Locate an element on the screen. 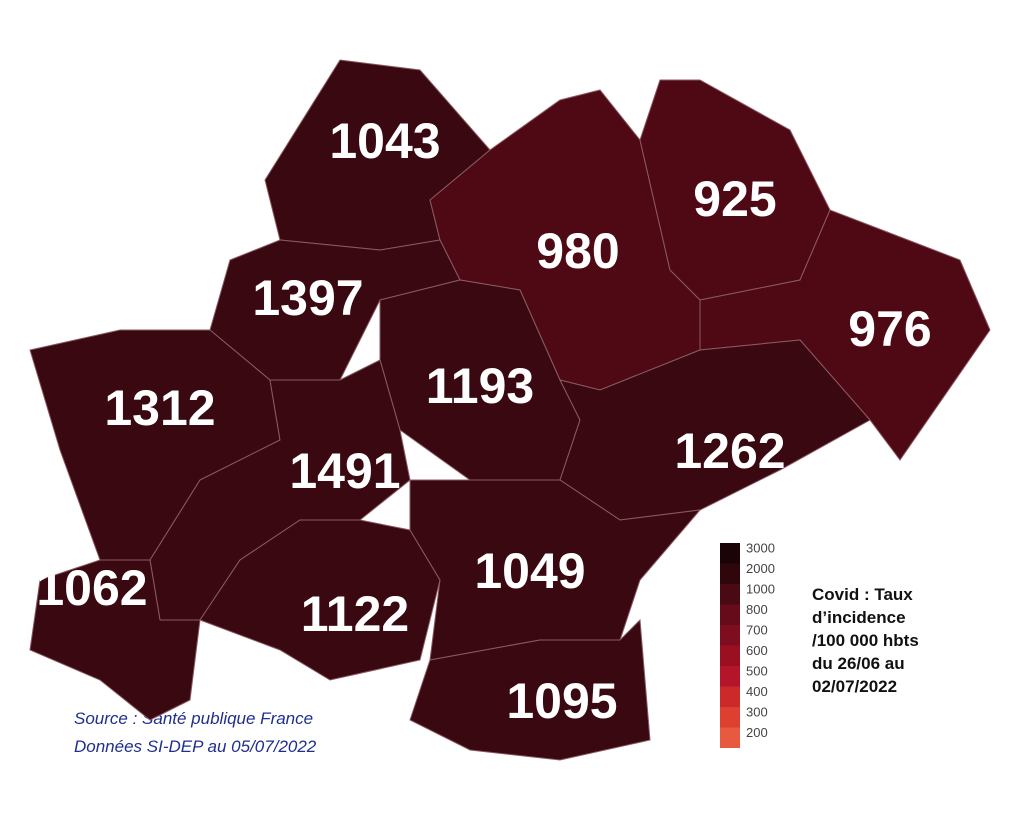 This screenshot has height=816, width=1015. region-value: 1397 is located at coordinates (307, 298).